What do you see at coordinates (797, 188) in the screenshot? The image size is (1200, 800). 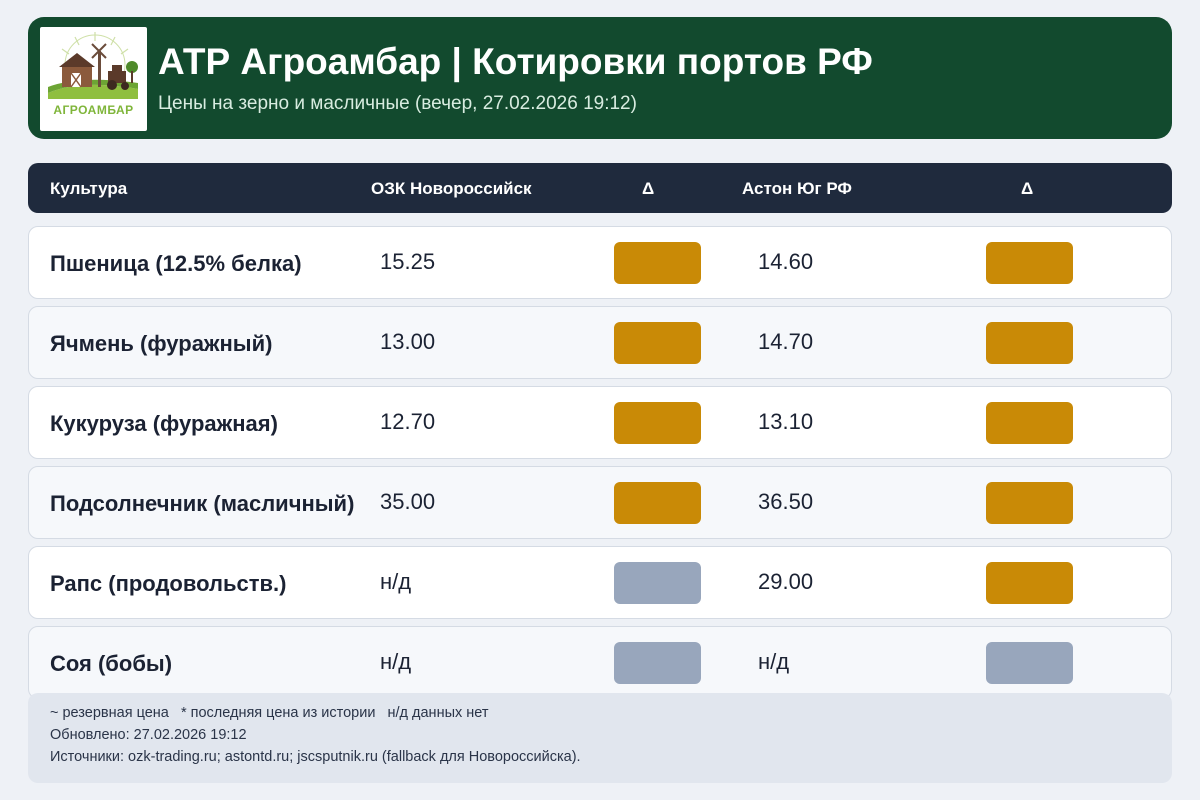 I see `column-header-aston: Астон Юг РФ` at bounding box center [797, 188].